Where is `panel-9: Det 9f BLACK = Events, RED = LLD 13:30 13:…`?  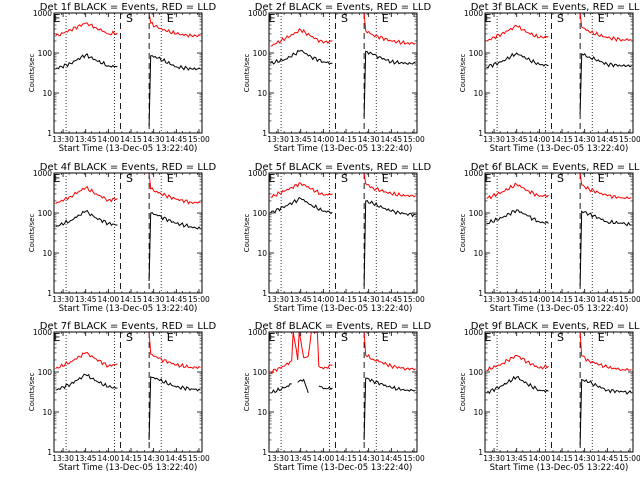 panel-9: Det 9f BLACK = Events, RED = LLD 13:30 13:… is located at coordinates (549, 397).